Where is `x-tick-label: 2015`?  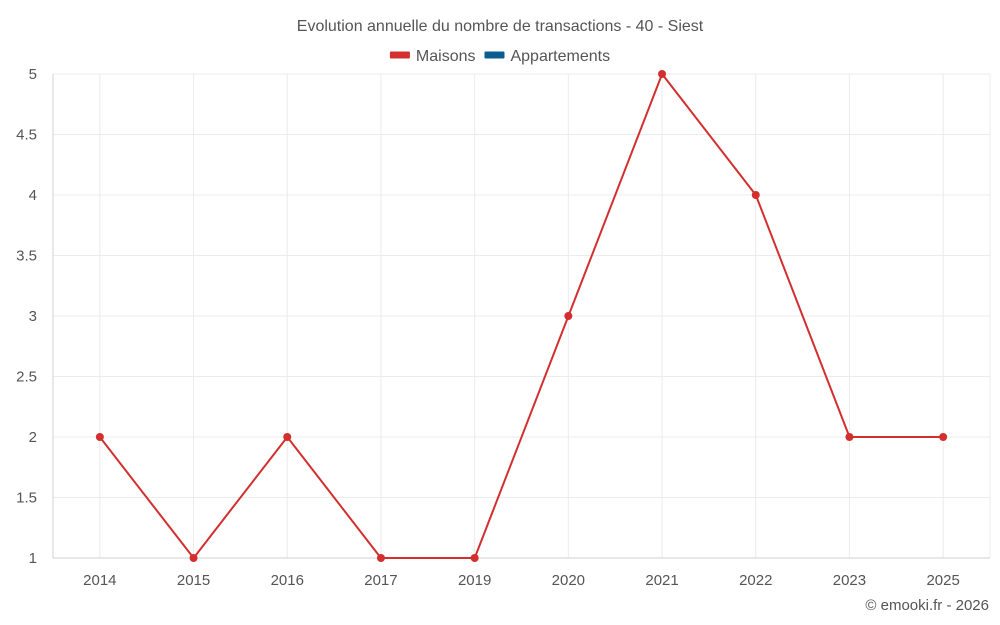 x-tick-label: 2015 is located at coordinates (193, 580).